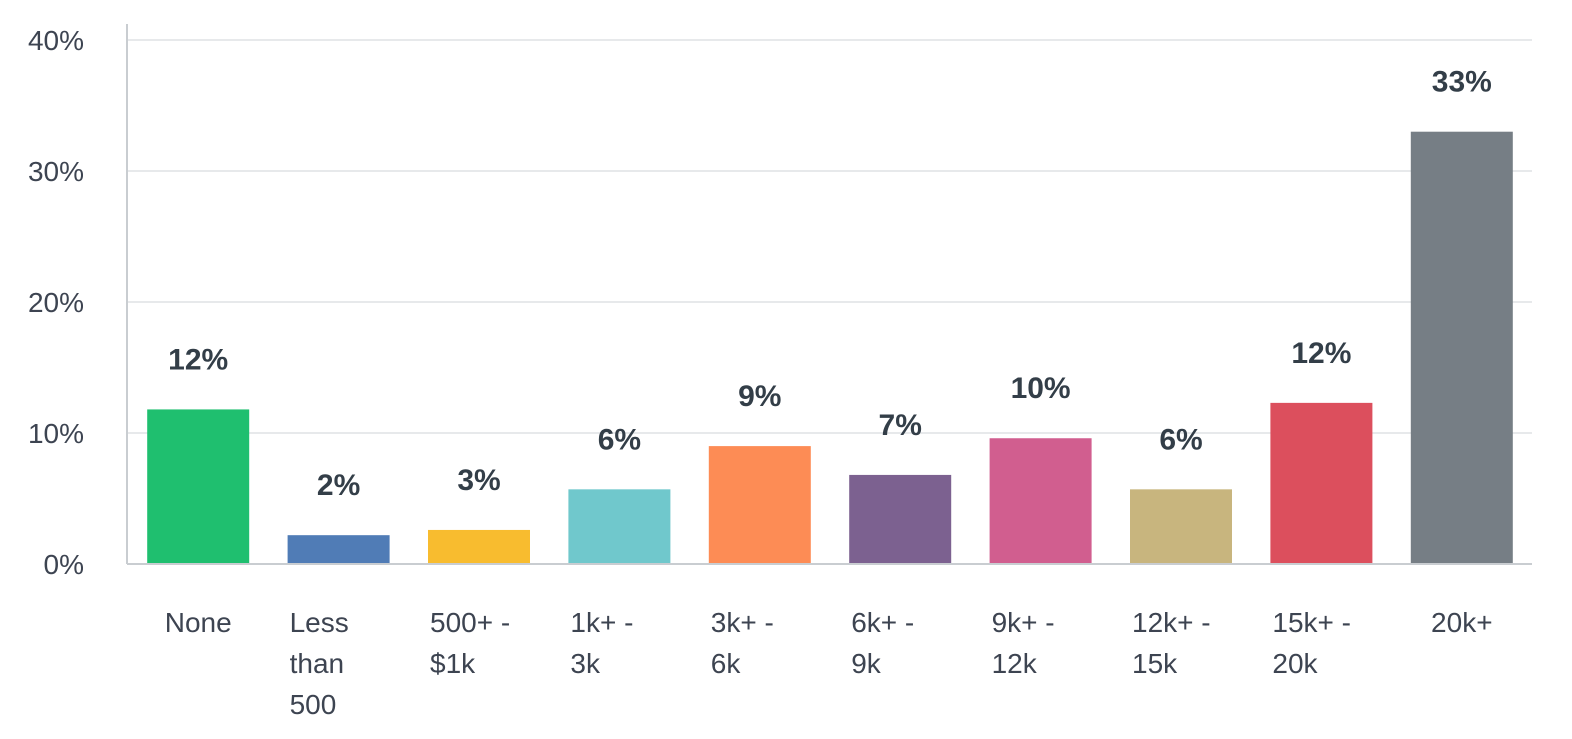 This screenshot has height=739, width=1572. What do you see at coordinates (1015, 663) in the screenshot?
I see `x-tick-line: 12k` at bounding box center [1015, 663].